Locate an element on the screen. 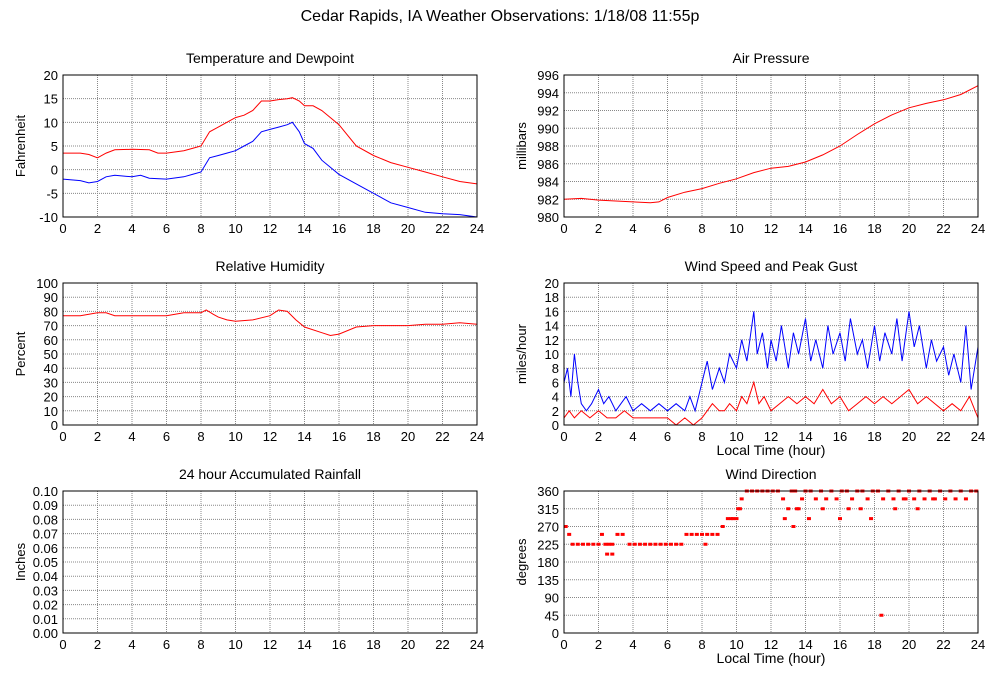  pressure-x-tick-label: 16 is located at coordinates (840, 228).